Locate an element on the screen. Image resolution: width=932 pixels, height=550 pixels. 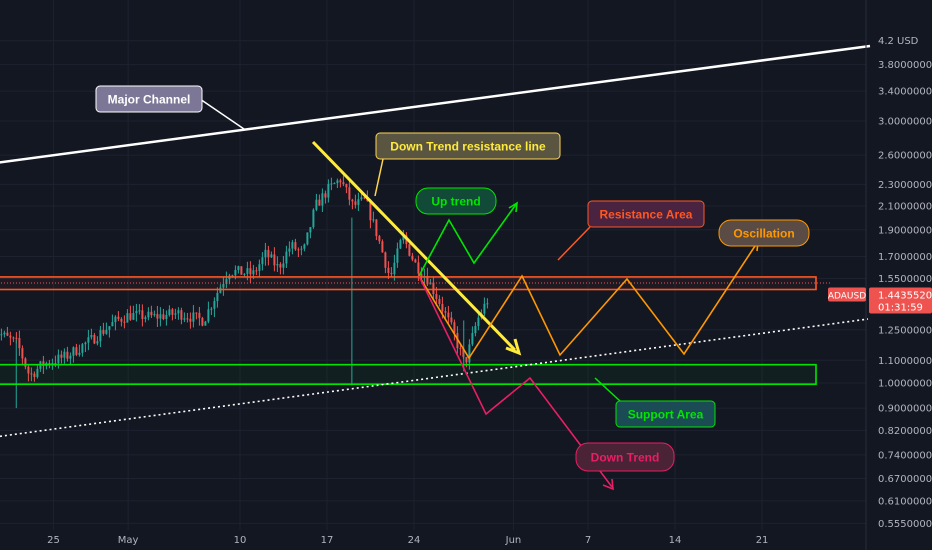
y-tick-label: 4.2 is located at coordinates (886, 41).